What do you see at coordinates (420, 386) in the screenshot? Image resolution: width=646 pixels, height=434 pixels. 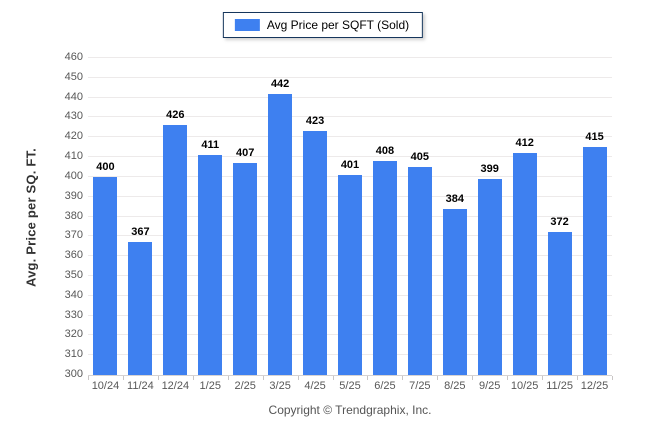 I see `x-tick-label: 7/25` at bounding box center [420, 386].